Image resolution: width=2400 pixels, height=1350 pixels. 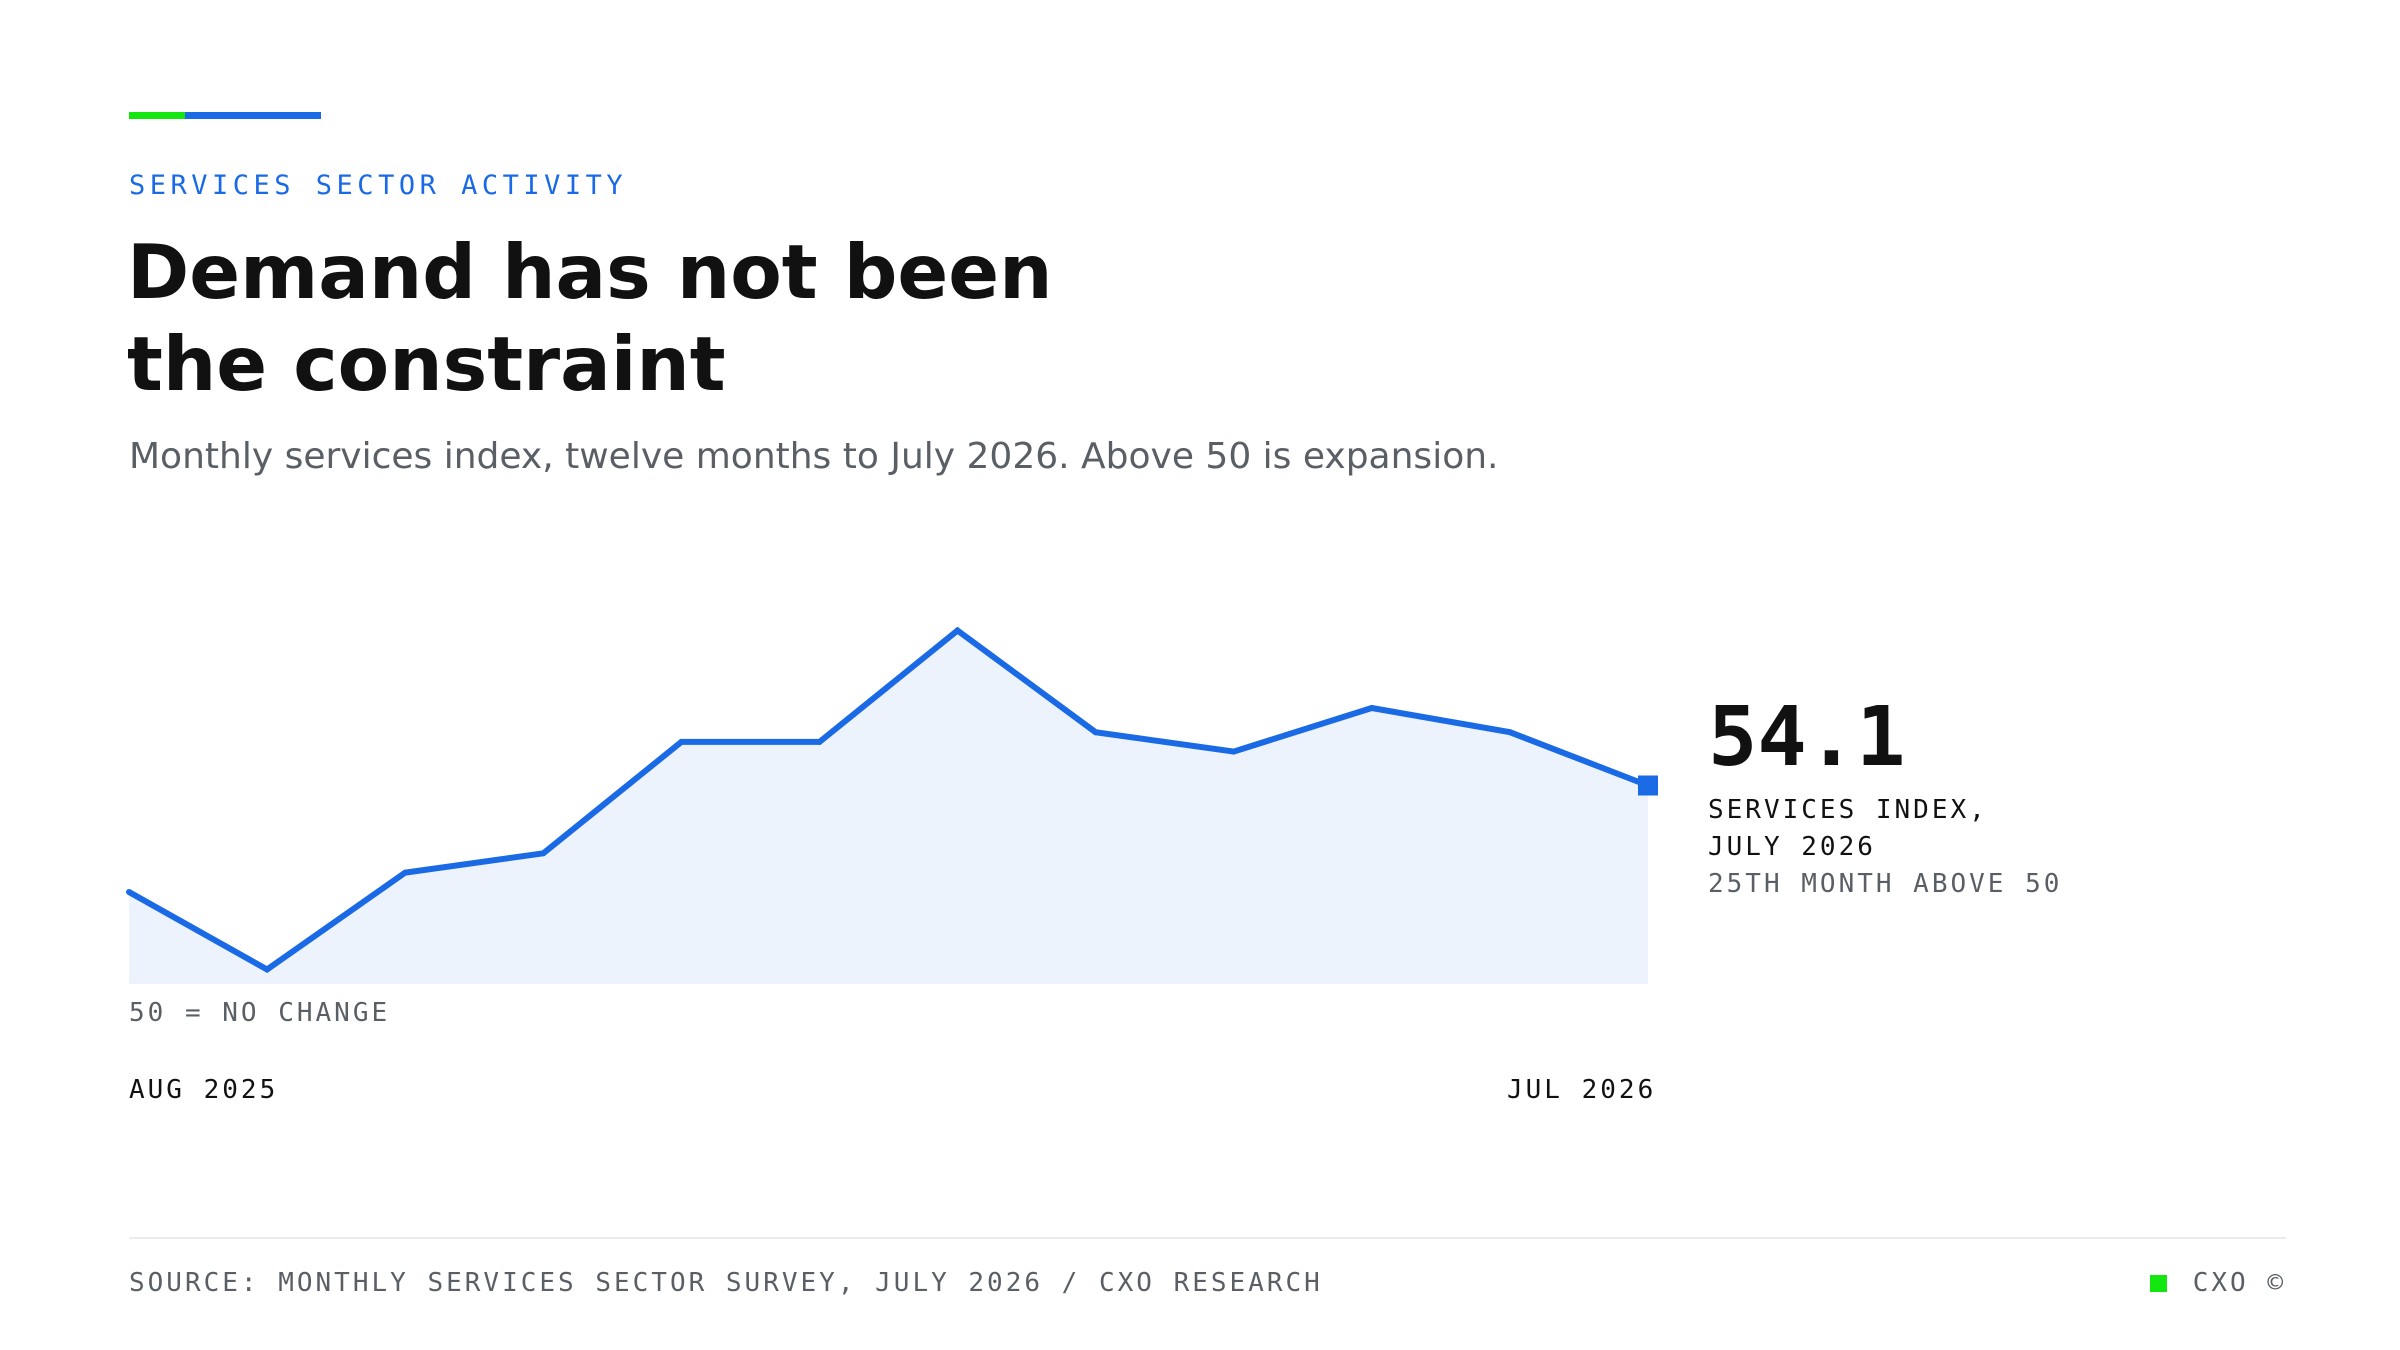 I want to click on accent-bar-blue, so click(x=253, y=115).